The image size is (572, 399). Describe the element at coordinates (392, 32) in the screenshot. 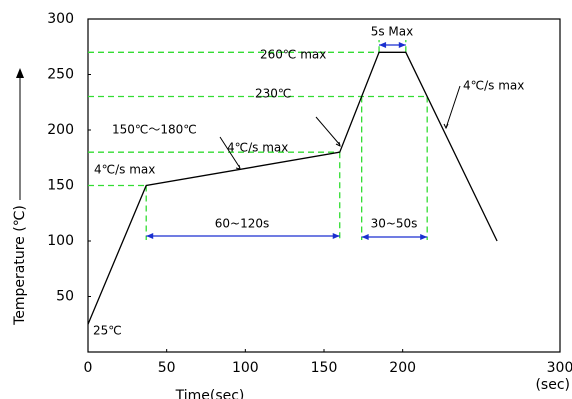

I see `annotation: 5s Max` at that location.